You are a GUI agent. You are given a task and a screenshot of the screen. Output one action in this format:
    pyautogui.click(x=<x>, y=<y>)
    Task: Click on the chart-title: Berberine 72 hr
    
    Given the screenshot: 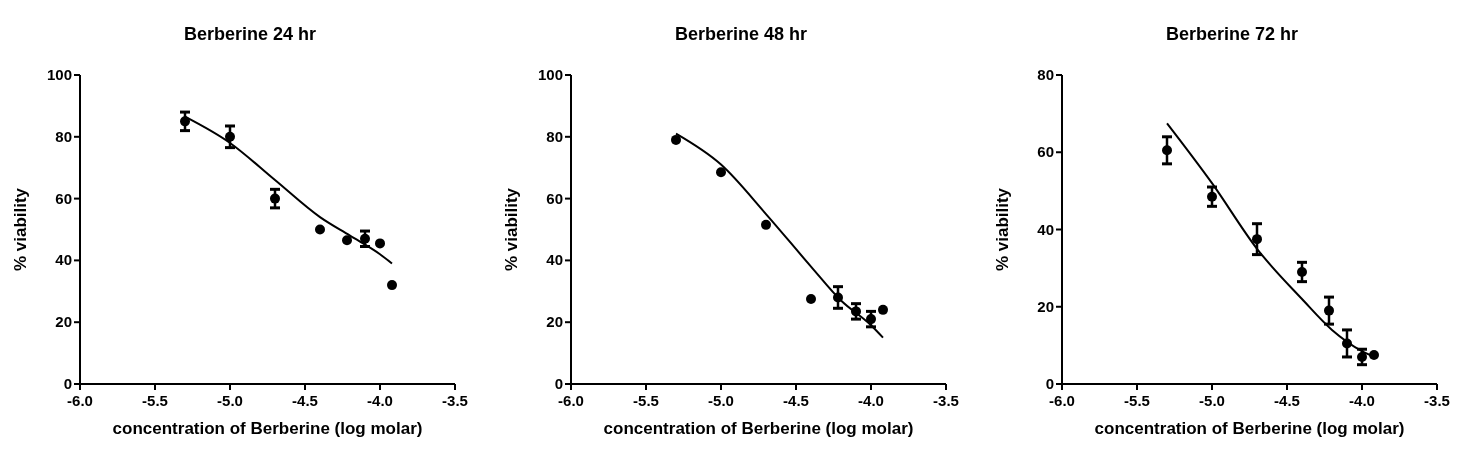 What is the action you would take?
    pyautogui.click(x=1232, y=34)
    